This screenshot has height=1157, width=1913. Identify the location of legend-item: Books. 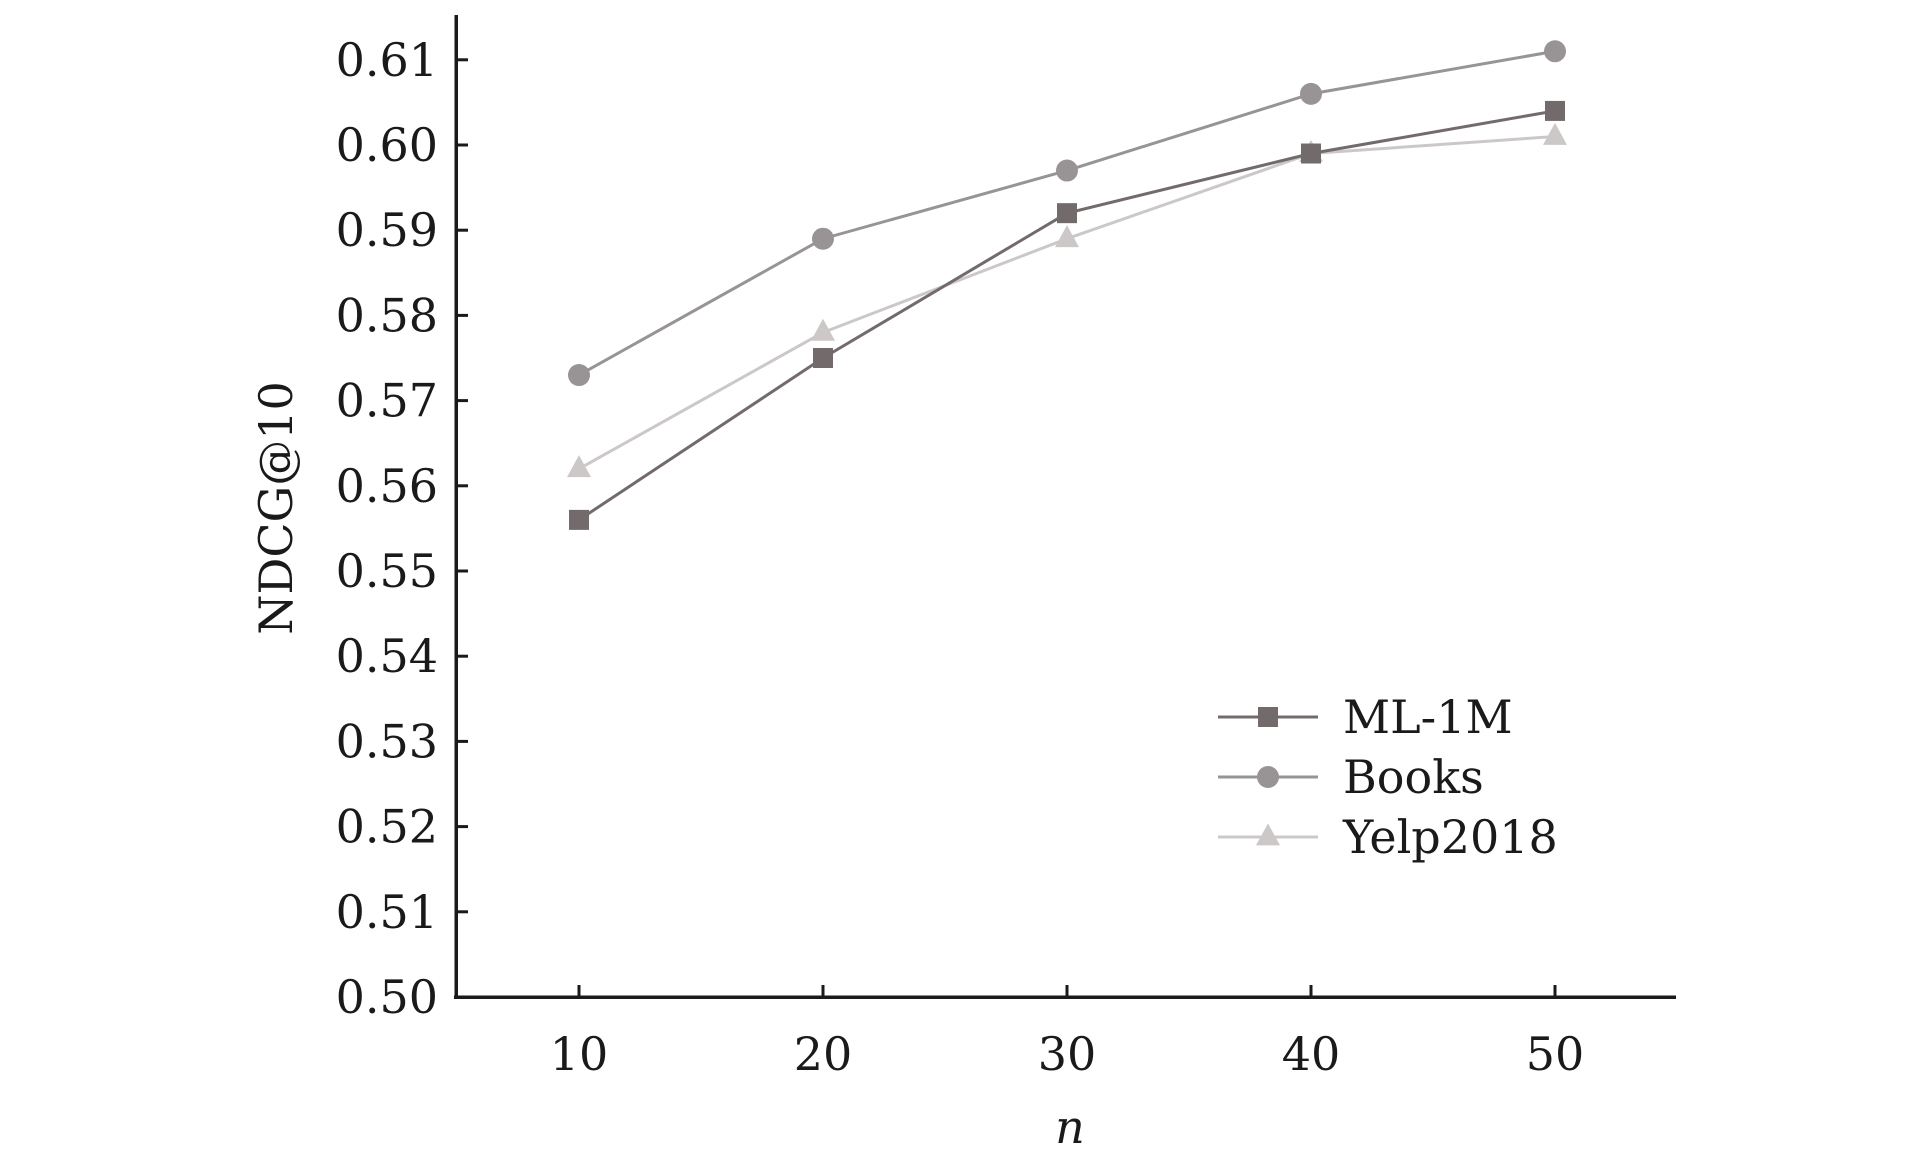
(1351, 777).